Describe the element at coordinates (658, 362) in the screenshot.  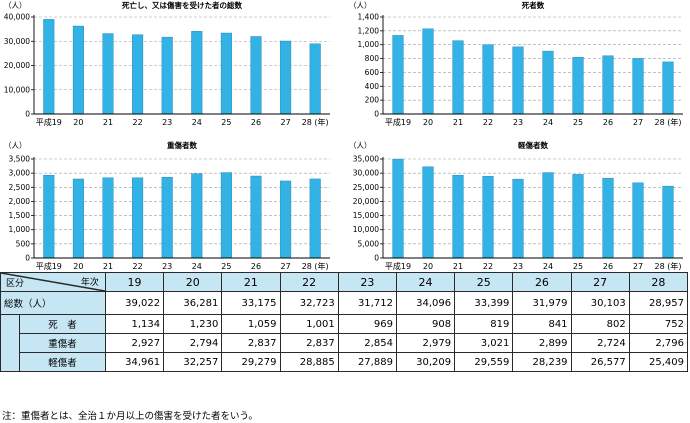
I see `table-cell: 25,409` at that location.